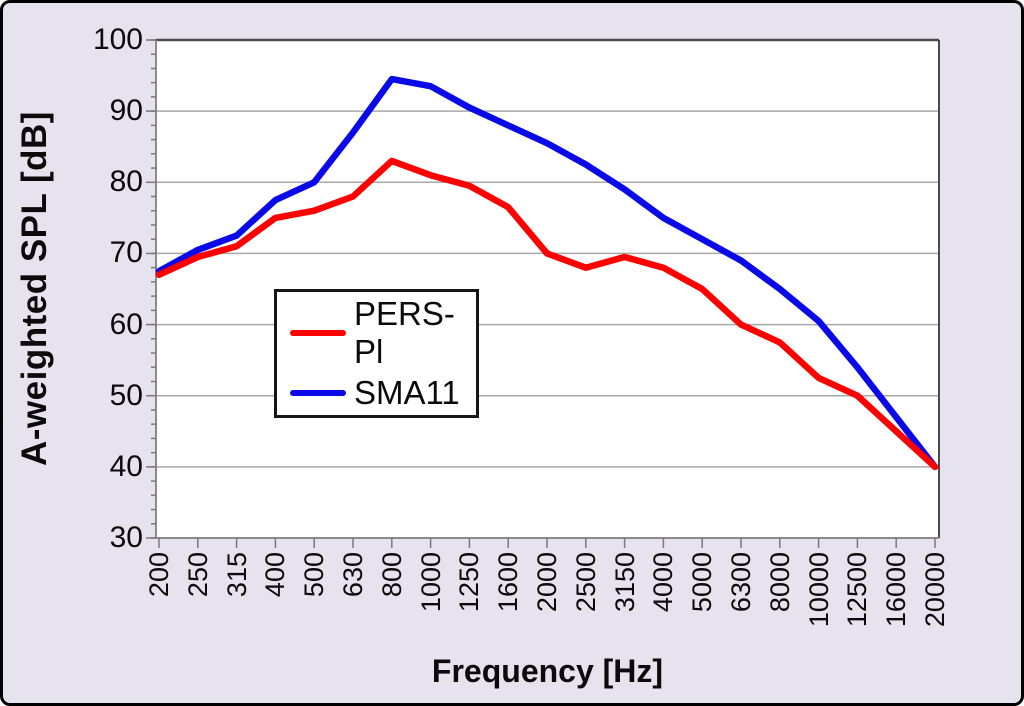 Image resolution: width=1024 pixels, height=706 pixels. Describe the element at coordinates (126, 253) in the screenshot. I see `y-tick-label-70: 70` at that location.